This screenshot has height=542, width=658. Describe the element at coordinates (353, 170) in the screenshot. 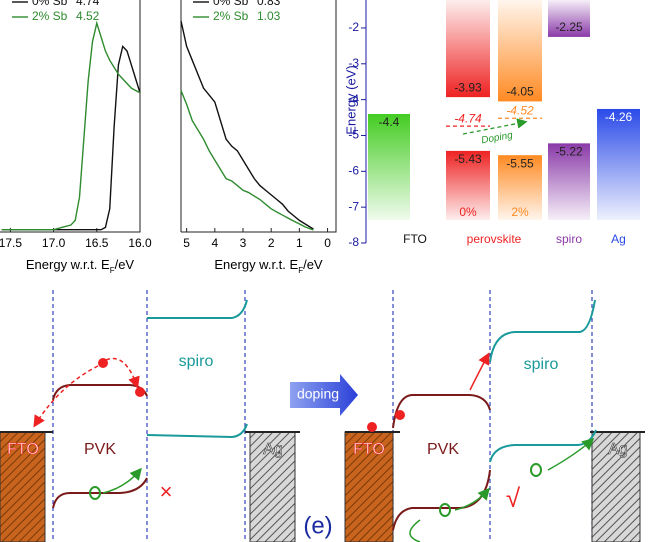

I see `y-tick-label: -6` at that location.